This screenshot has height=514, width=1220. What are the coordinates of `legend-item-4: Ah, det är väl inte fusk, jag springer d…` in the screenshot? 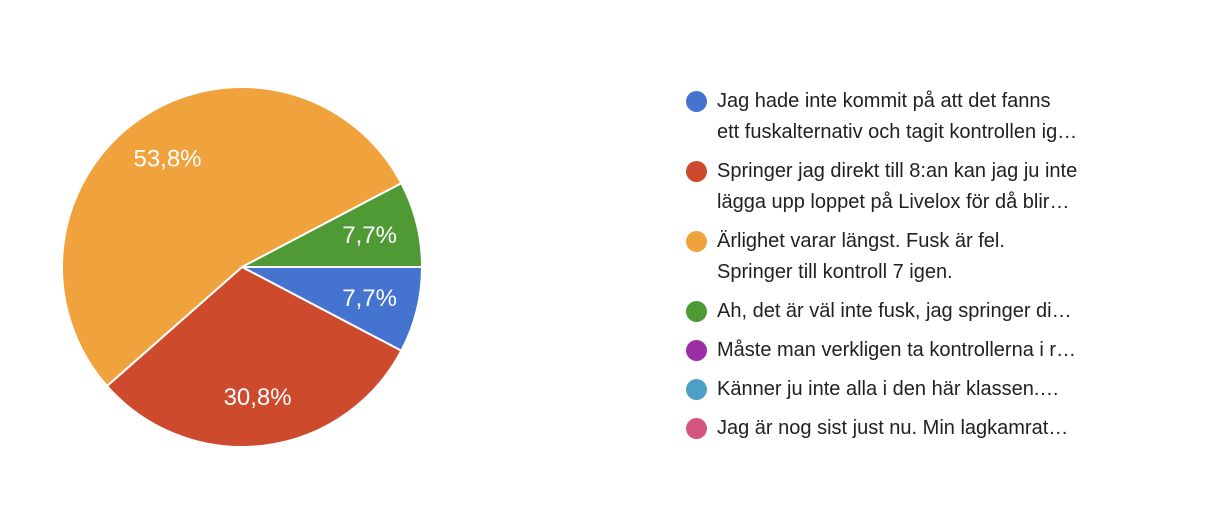 It's located at (881, 311).